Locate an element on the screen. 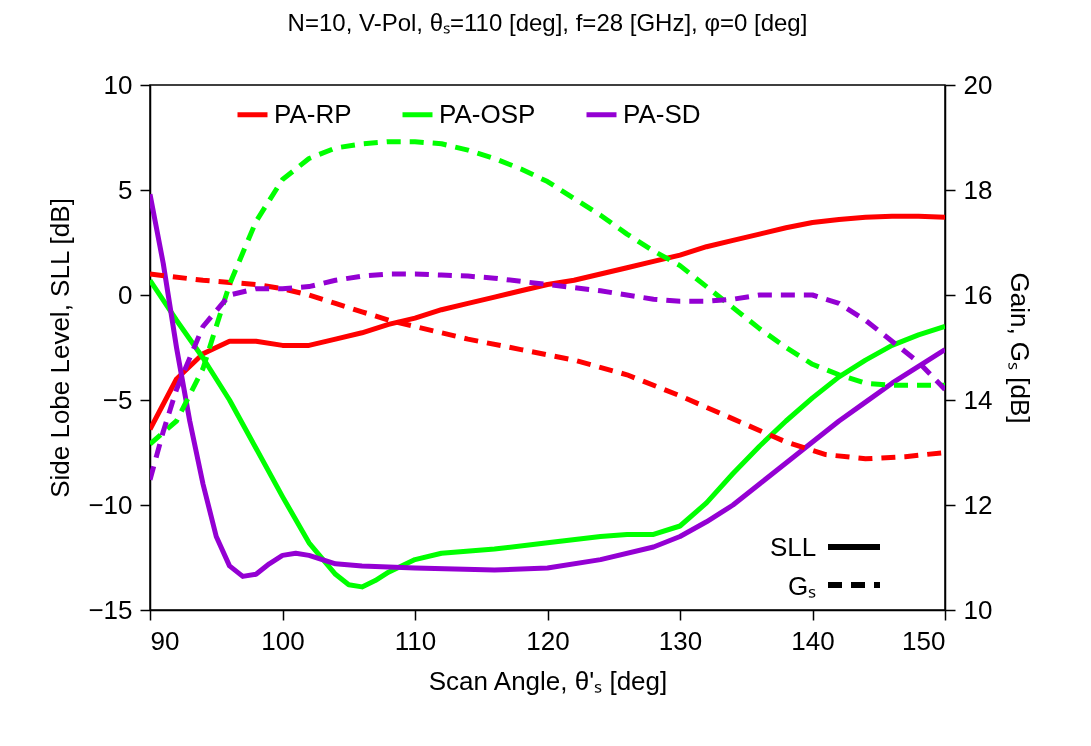 The height and width of the screenshot is (746, 1091). y-tick-label: 0 is located at coordinates (125, 294).